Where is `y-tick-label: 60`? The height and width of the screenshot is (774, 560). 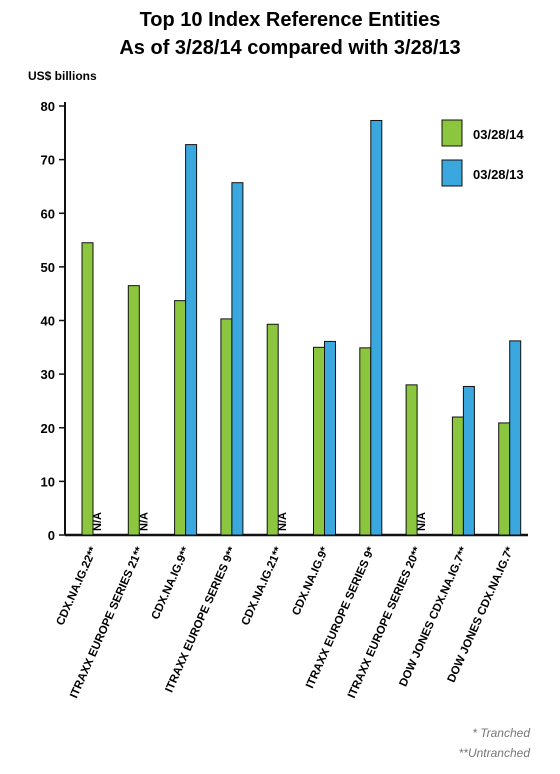
y-tick-label: 60 is located at coordinates (48, 213).